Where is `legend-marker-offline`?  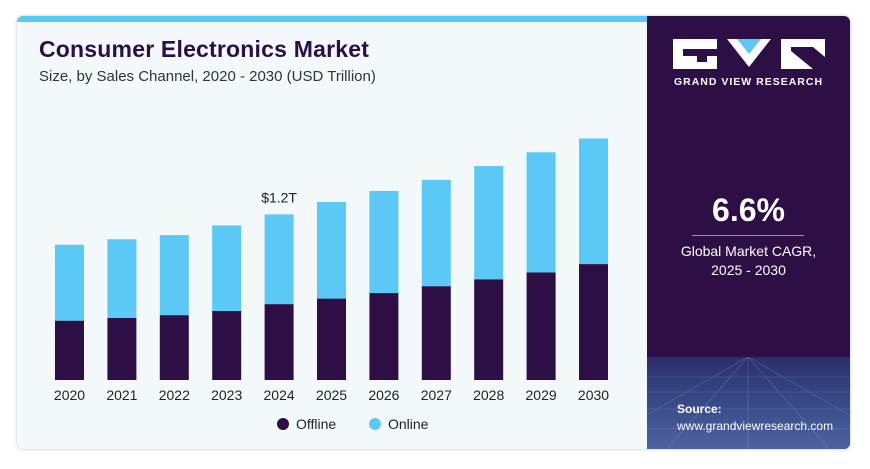 legend-marker-offline is located at coordinates (283, 424).